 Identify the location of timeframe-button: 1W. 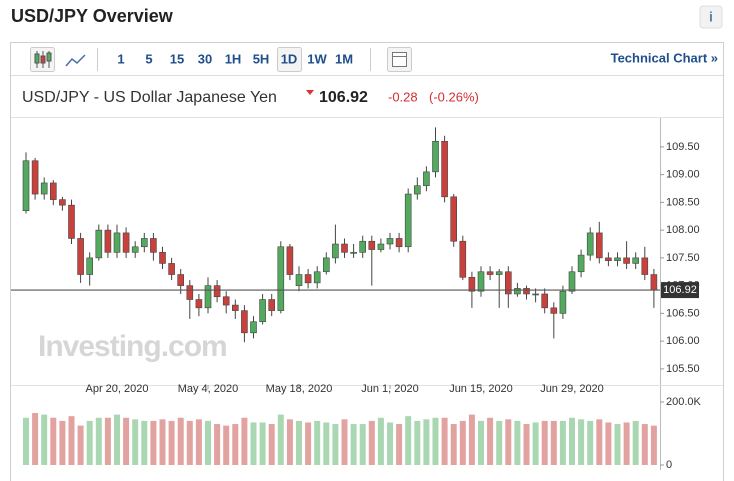
(317, 58).